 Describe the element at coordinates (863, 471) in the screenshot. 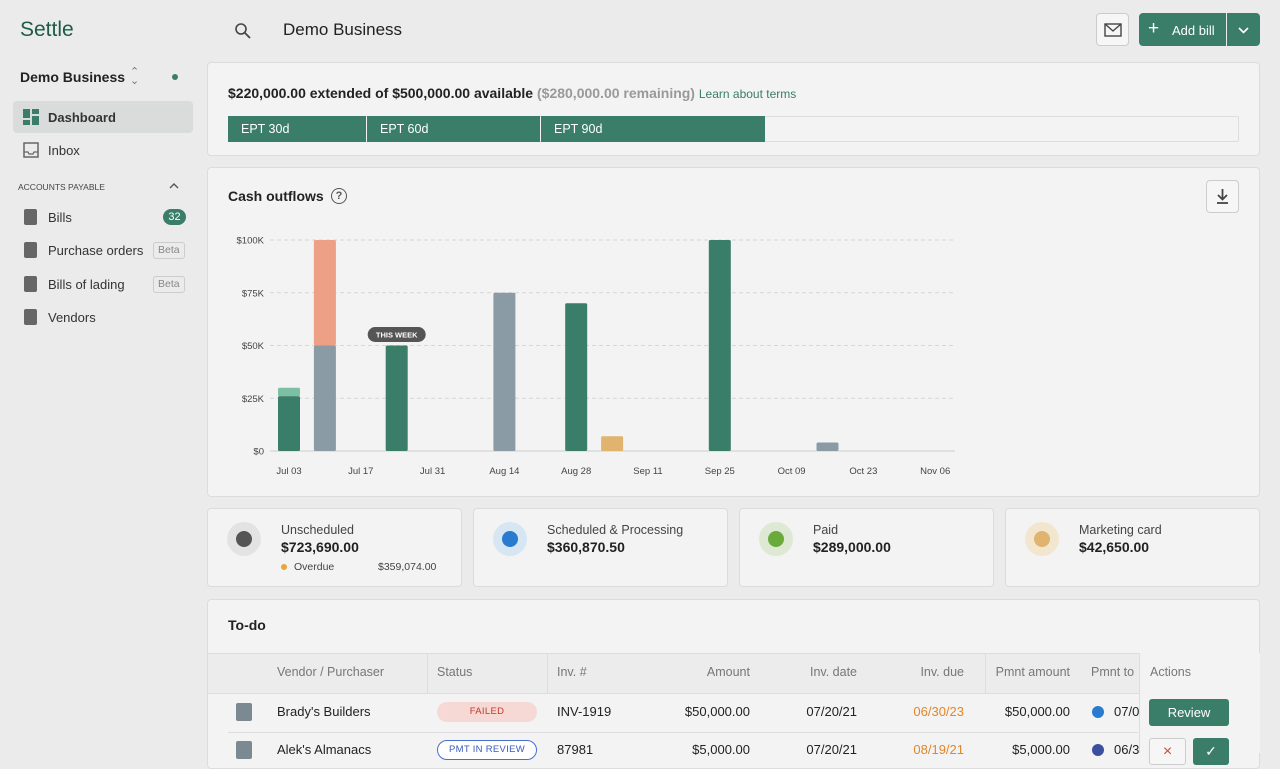

I see `x-tick-label: Oct 23` at that location.